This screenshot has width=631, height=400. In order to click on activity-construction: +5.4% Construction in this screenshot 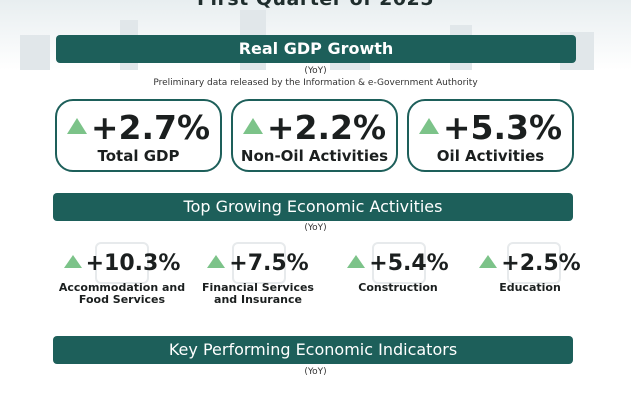, I will do `click(398, 272)`.